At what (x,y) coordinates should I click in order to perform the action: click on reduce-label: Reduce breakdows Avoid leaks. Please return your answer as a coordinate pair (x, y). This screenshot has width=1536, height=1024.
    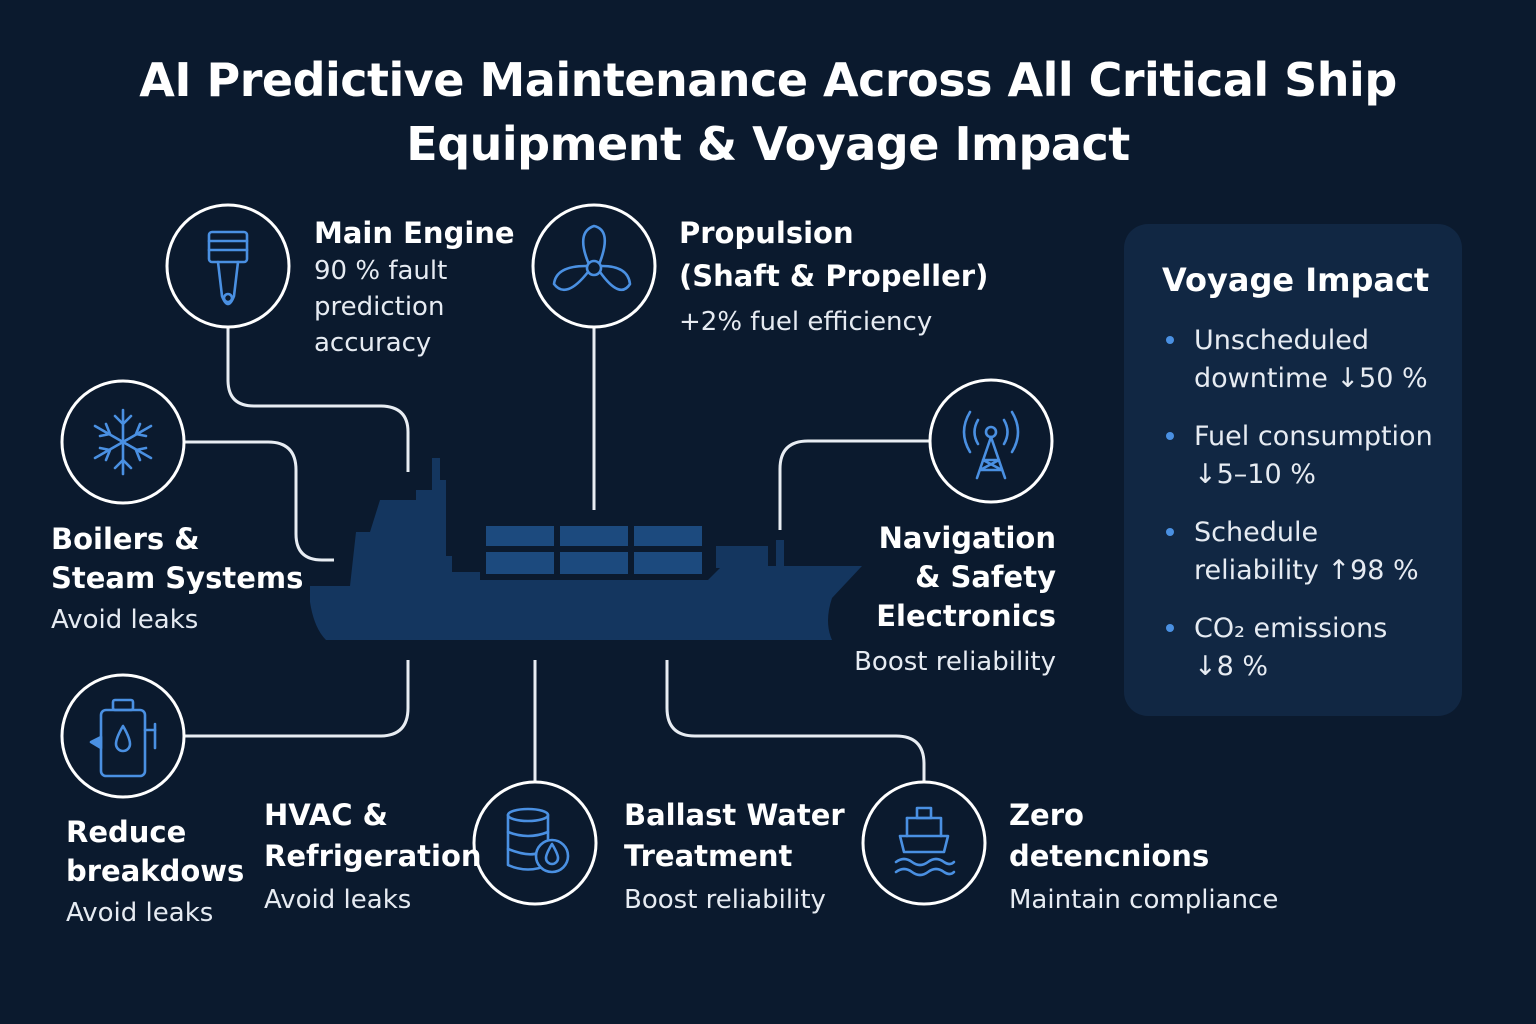
    Looking at the image, I should click on (155, 872).